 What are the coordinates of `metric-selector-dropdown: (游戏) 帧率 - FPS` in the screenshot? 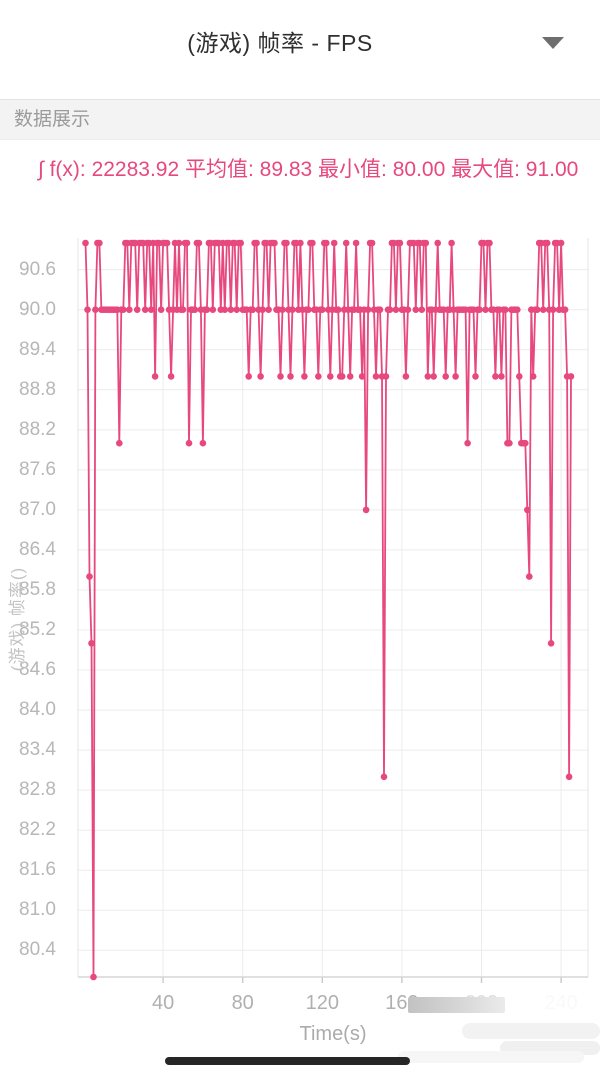 It's located at (300, 43).